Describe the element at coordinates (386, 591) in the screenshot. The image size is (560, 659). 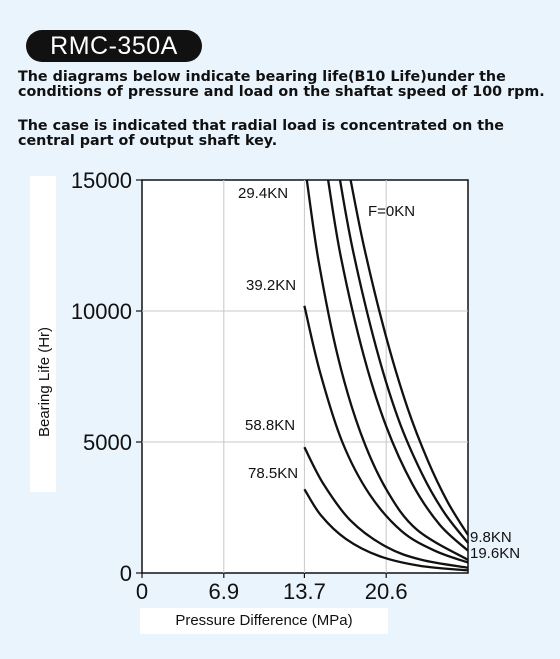
I see `x-tick-label: 20.6` at that location.